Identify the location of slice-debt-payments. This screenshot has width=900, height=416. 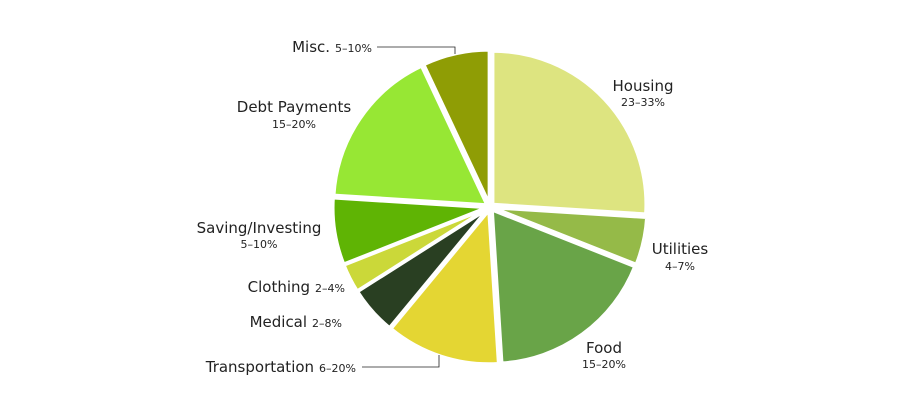
(410, 135).